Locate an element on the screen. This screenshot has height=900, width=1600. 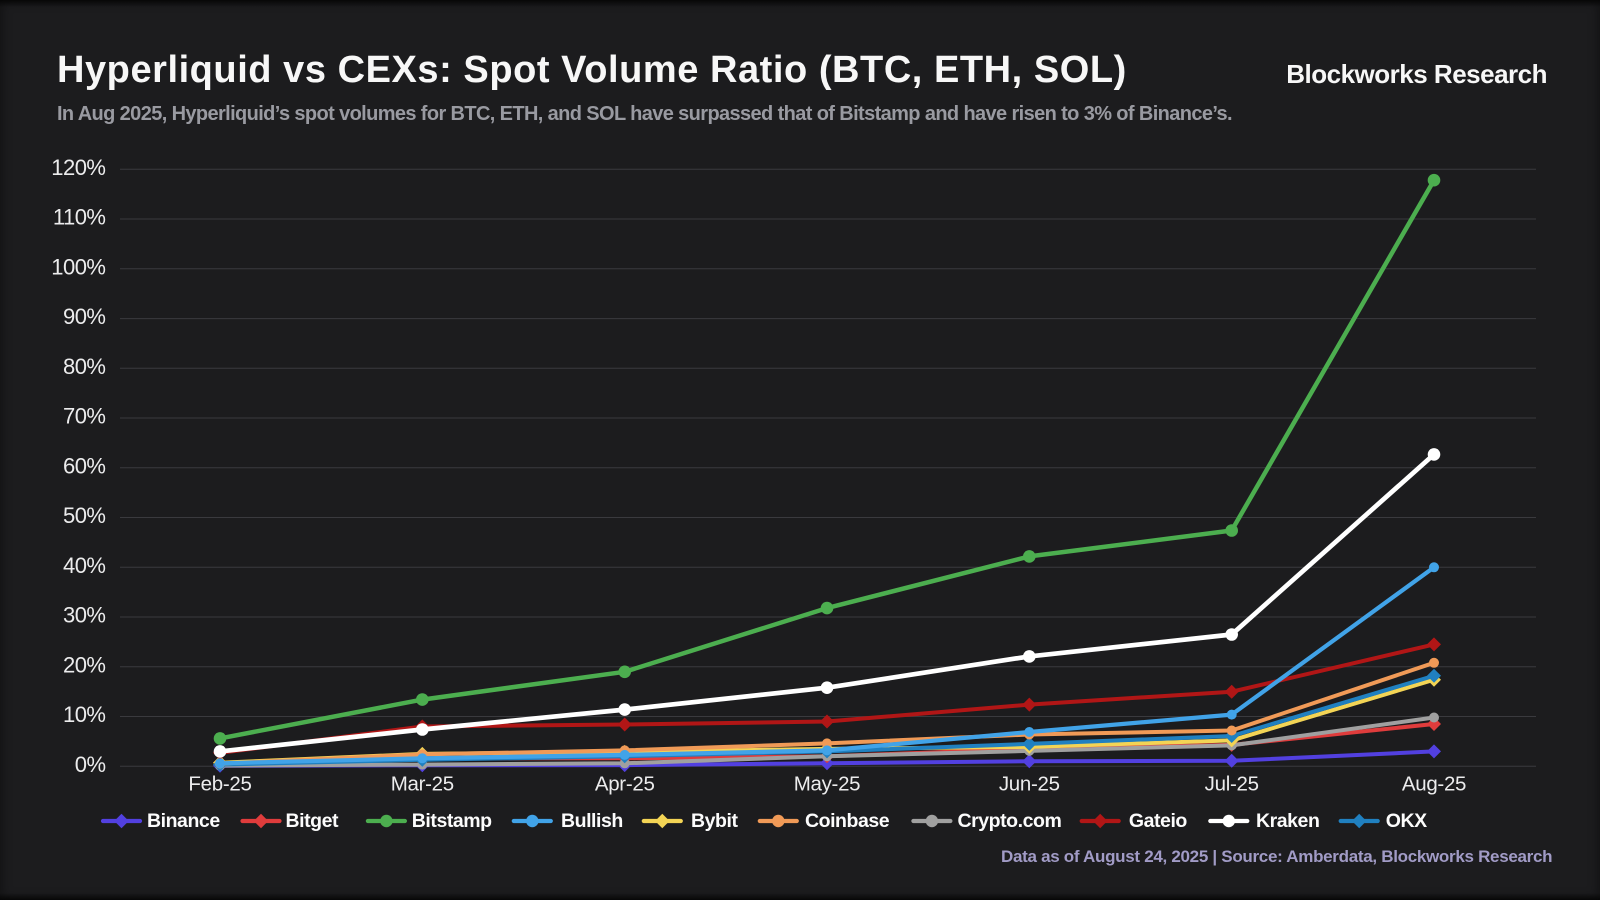
svg-text: 100% is located at coordinates (78, 266).